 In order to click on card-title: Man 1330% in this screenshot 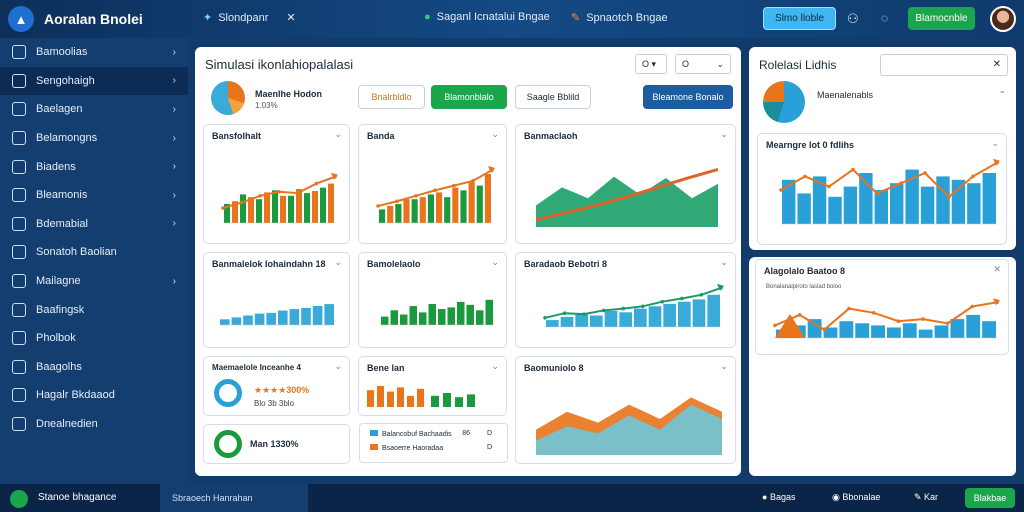, I will do `click(274, 444)`.